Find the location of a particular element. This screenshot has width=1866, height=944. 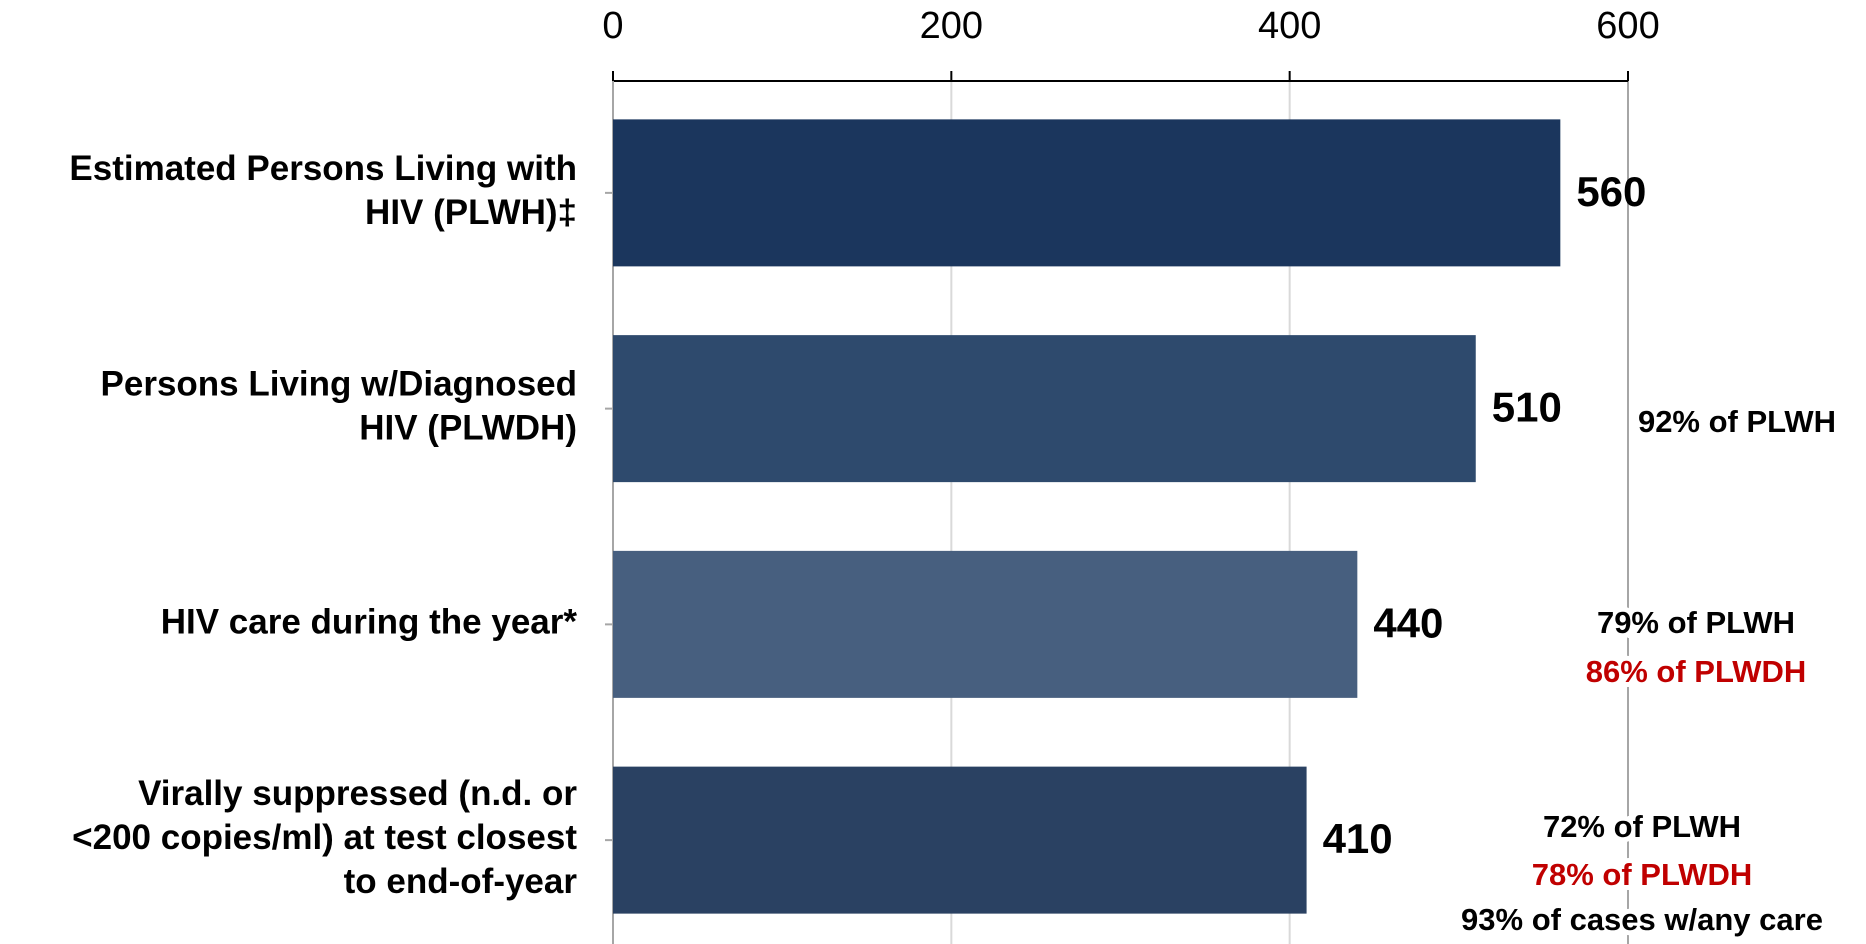

annotation: 93% of cases w/any care is located at coordinates (1642, 919).